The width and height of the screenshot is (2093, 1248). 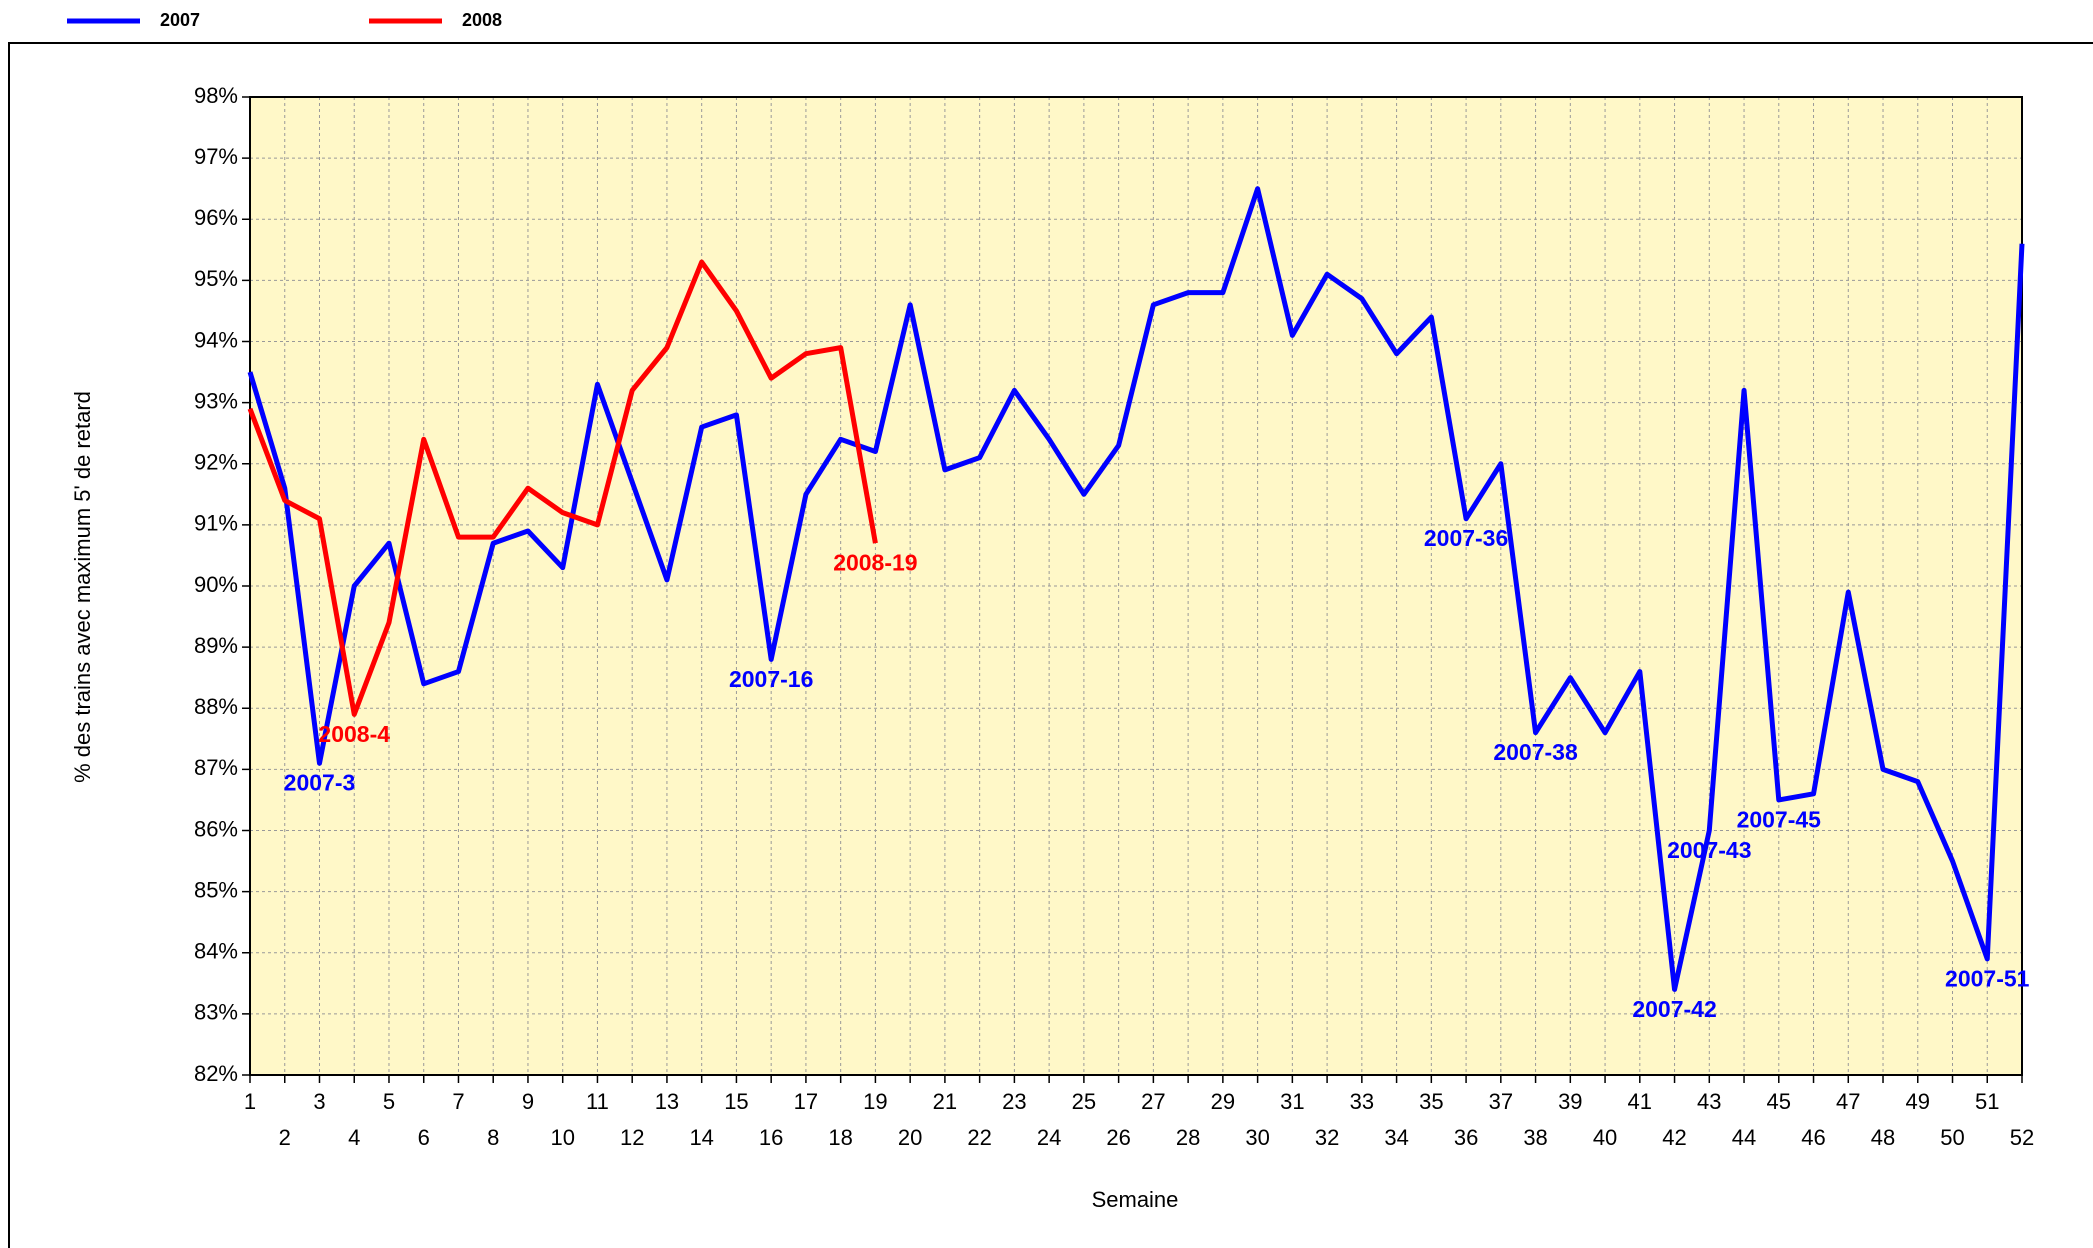 I want to click on x-tick-label: 17, so click(x=806, y=1101).